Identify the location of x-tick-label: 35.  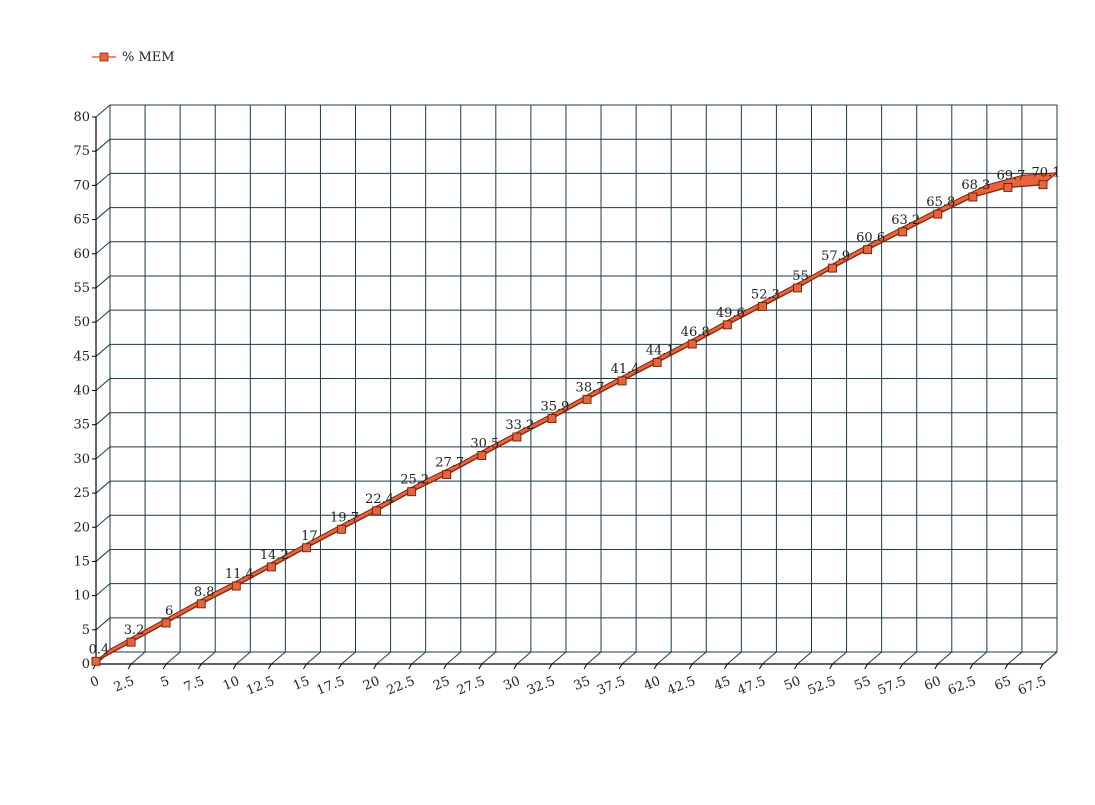
(582, 684).